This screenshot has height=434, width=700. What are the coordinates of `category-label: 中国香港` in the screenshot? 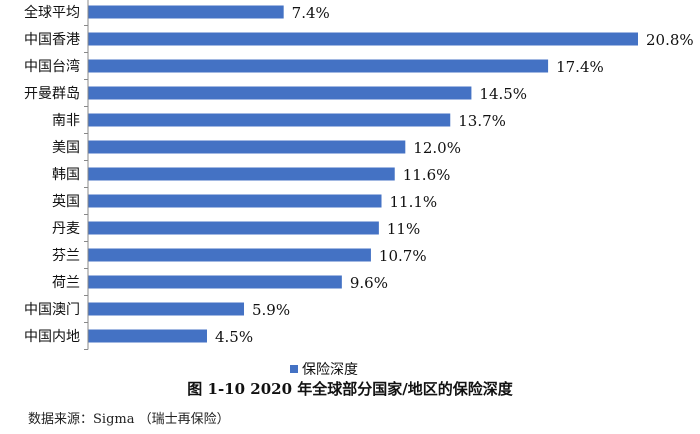 It's located at (52, 40).